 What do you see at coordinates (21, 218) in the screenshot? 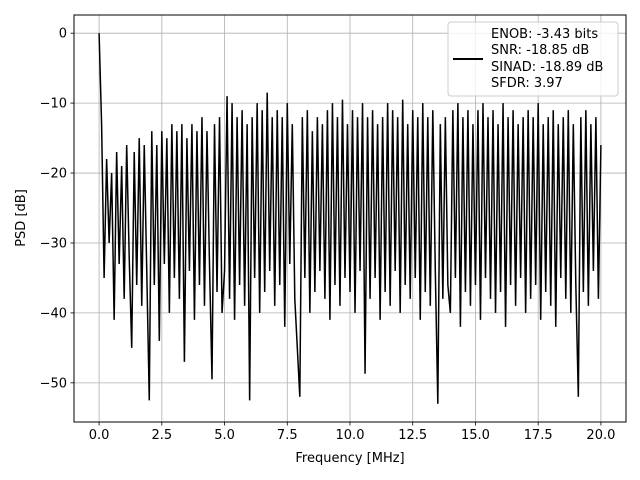
I see `y-axis-label: PSD [dB]` at bounding box center [21, 218].